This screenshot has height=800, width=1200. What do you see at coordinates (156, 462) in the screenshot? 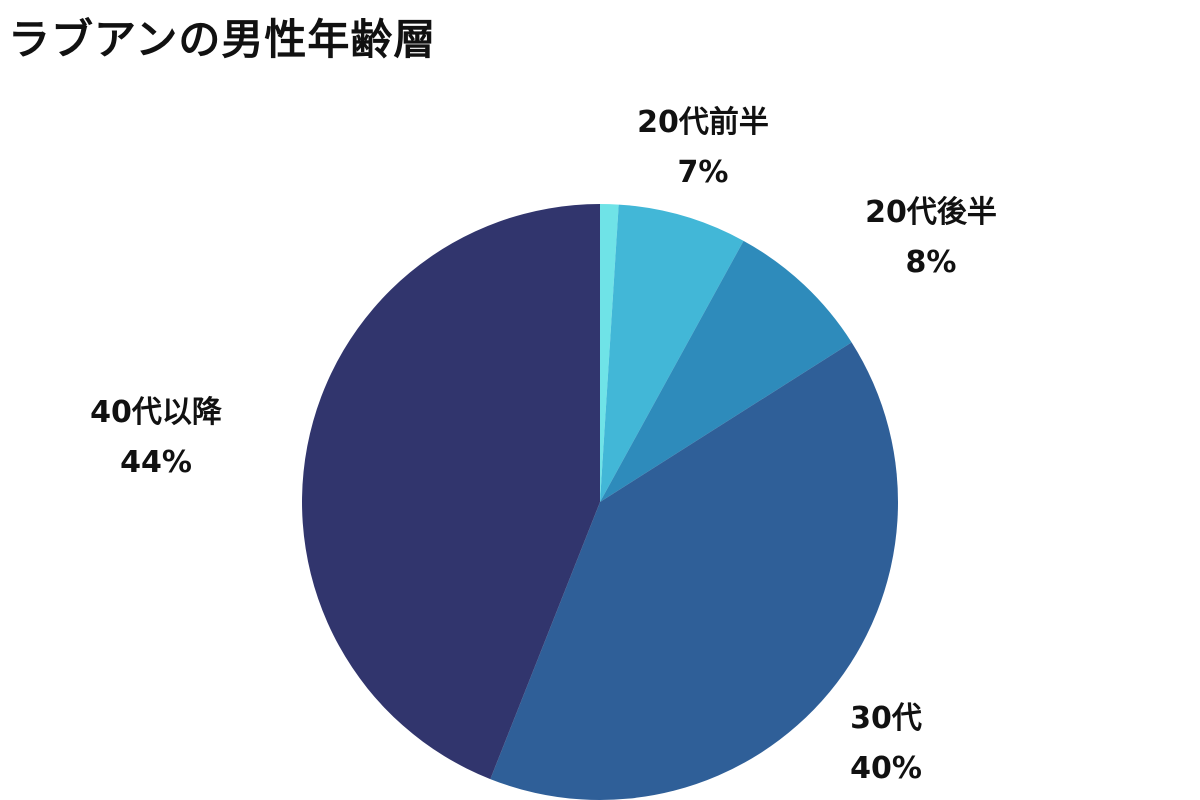
I see `slice-percent-4: 44%` at bounding box center [156, 462].